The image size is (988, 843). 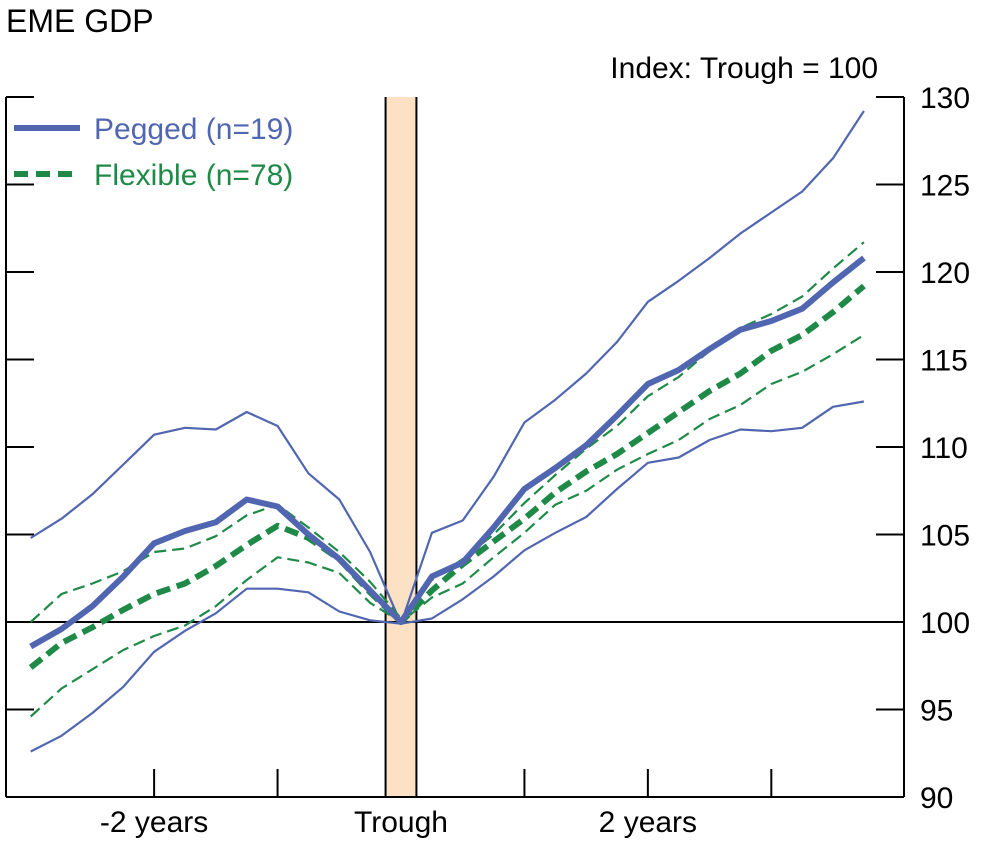 I want to click on trough-shading-layer, so click(x=401, y=447).